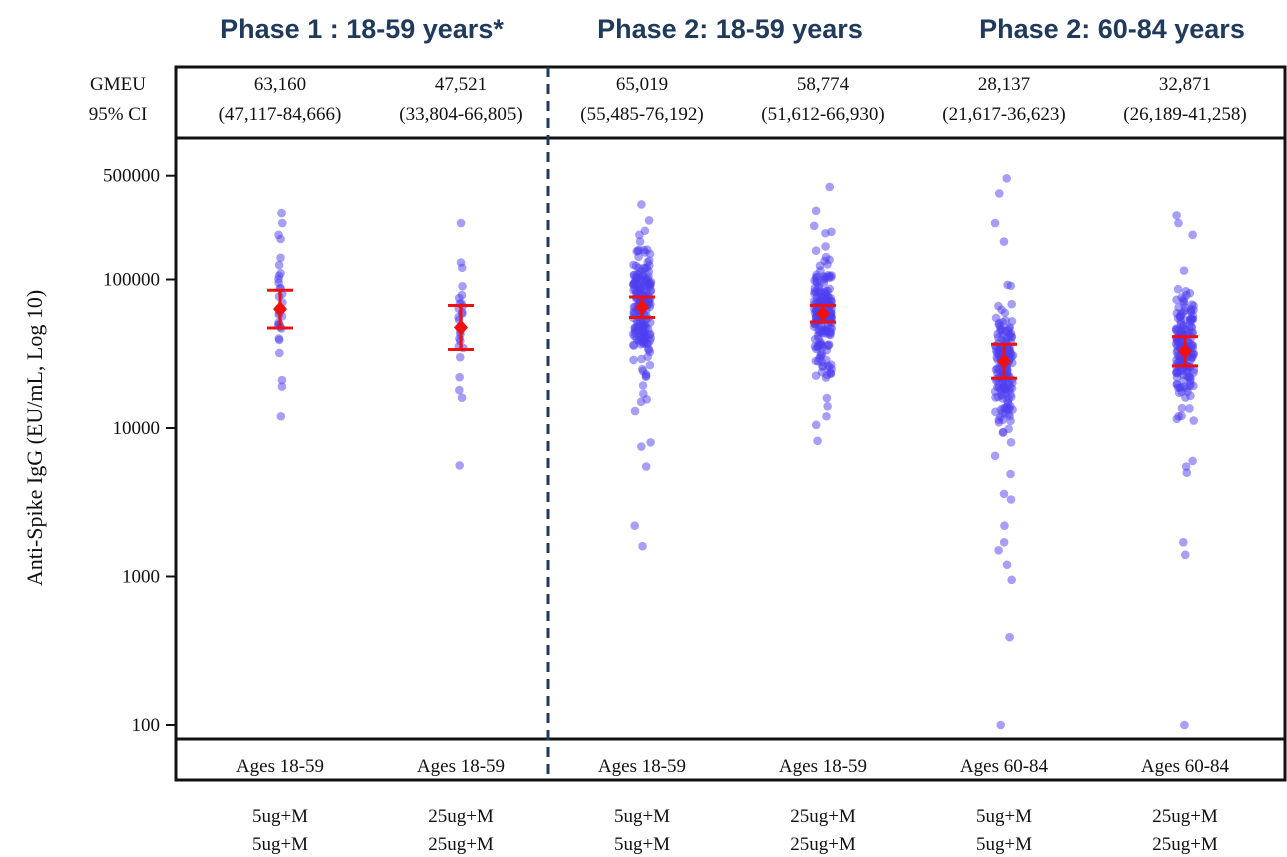 The height and width of the screenshot is (857, 1287). What do you see at coordinates (461, 84) in the screenshot?
I see `gmeu-value: 47,521` at bounding box center [461, 84].